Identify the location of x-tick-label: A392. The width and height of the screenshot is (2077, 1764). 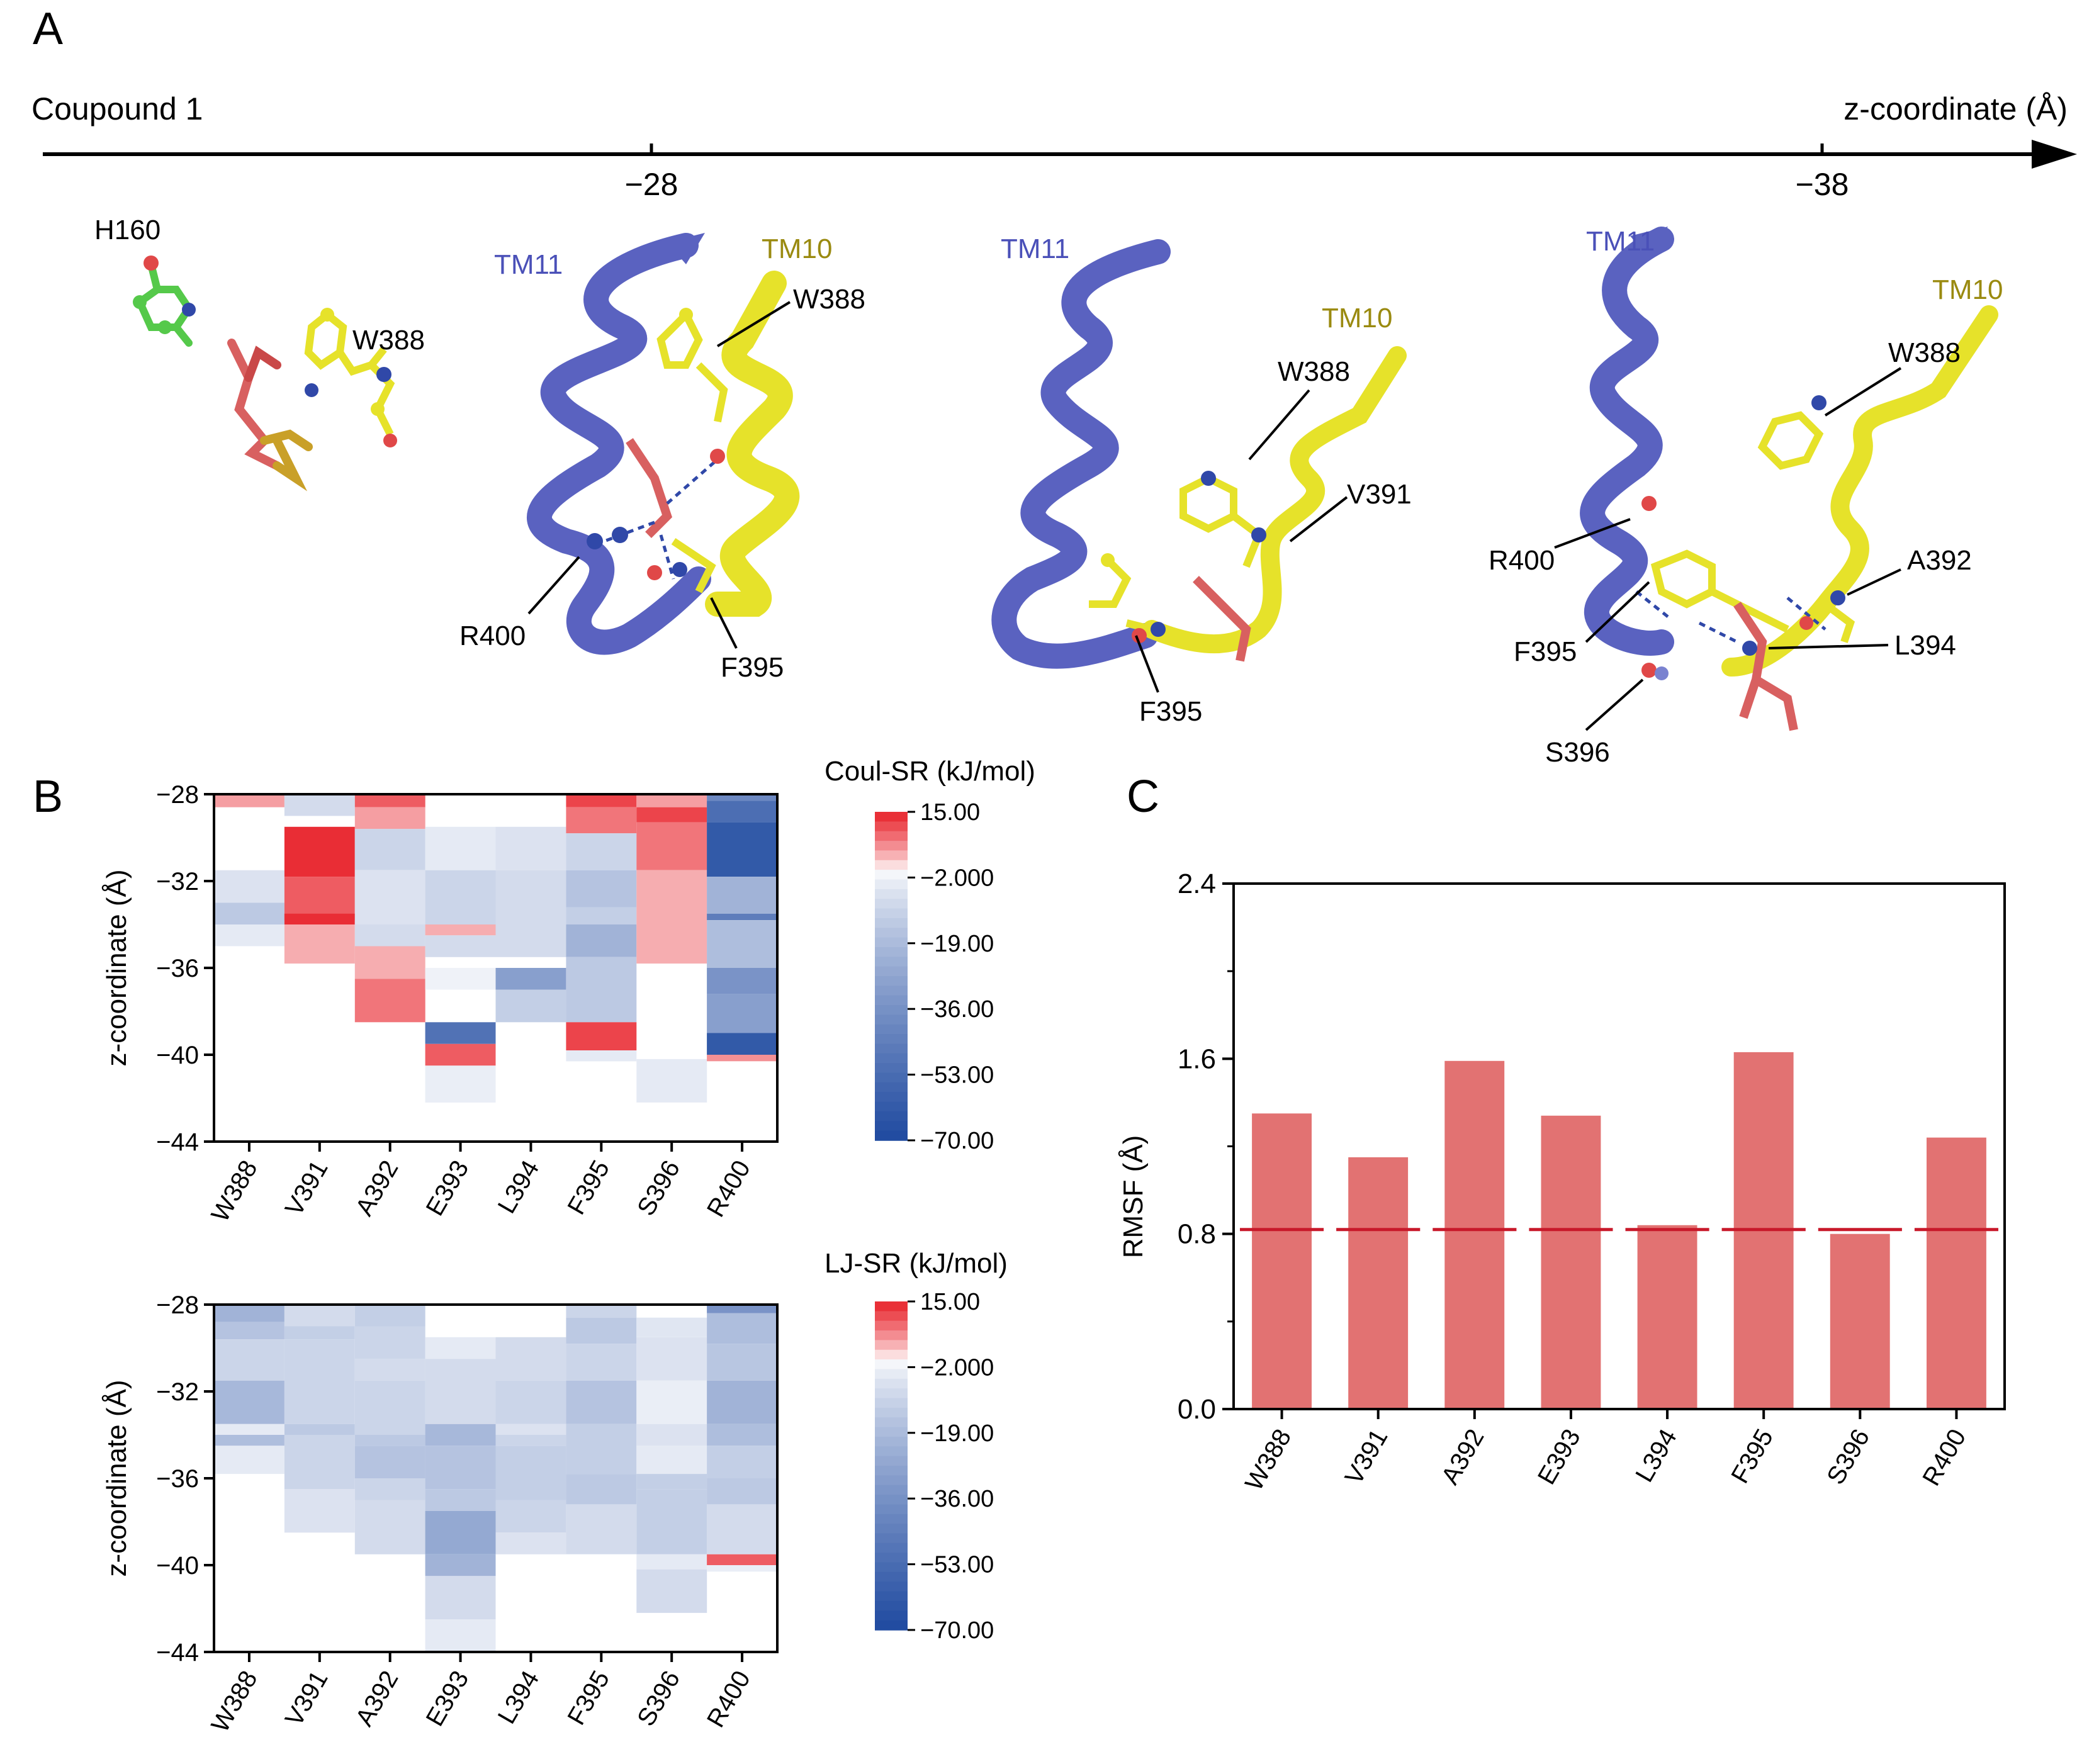
(1463, 1458).